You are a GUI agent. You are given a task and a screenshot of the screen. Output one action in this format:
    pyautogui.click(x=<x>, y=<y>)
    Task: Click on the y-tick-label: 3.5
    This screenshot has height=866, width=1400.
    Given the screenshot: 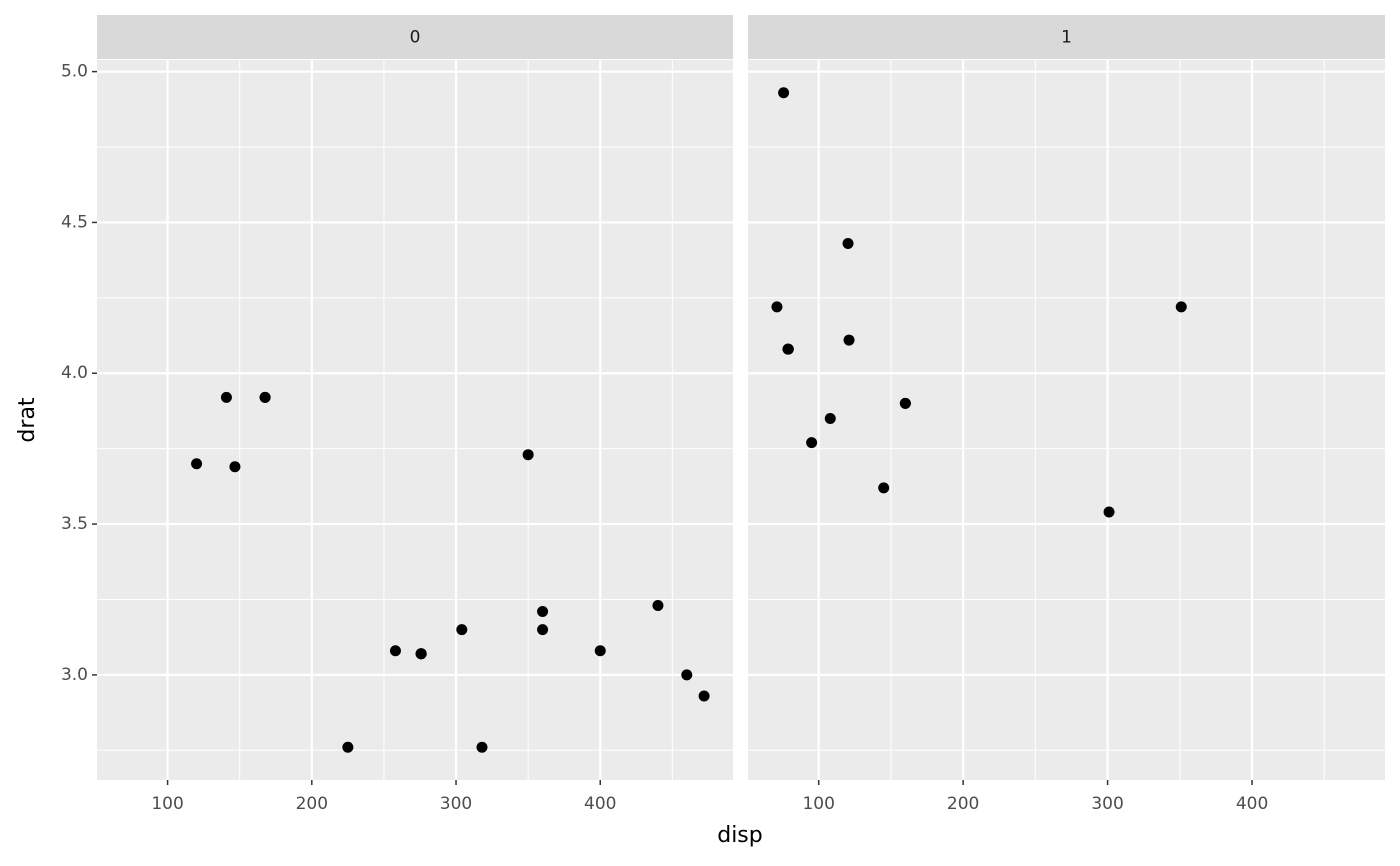 What is the action you would take?
    pyautogui.click(x=74, y=524)
    